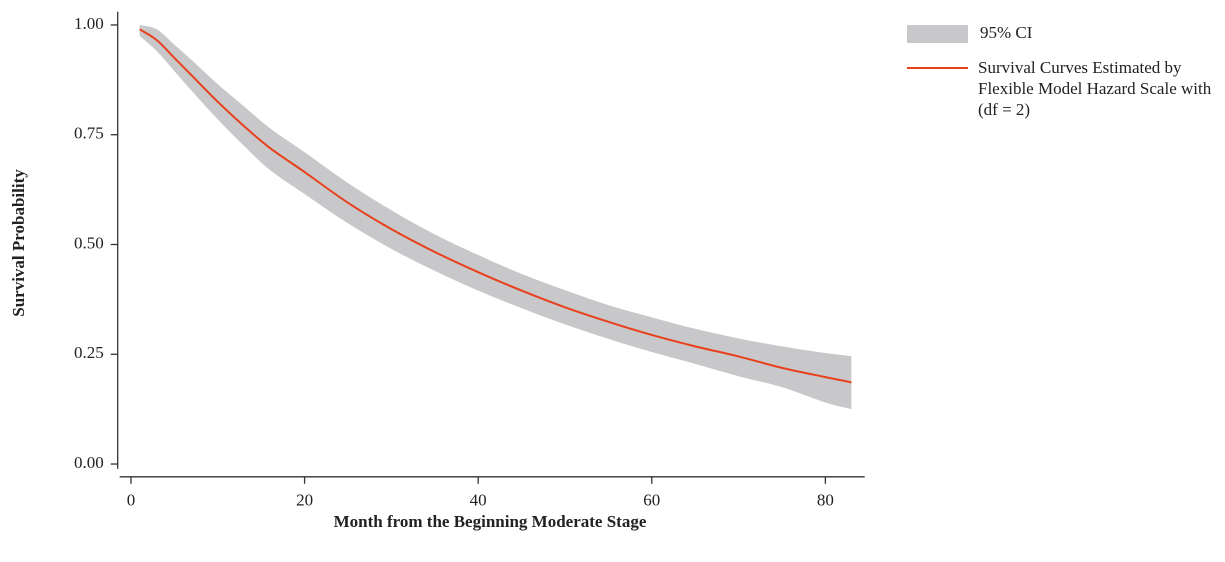 The image size is (1225, 562). Describe the element at coordinates (478, 500) in the screenshot. I see `x-tick-label: 40` at that location.